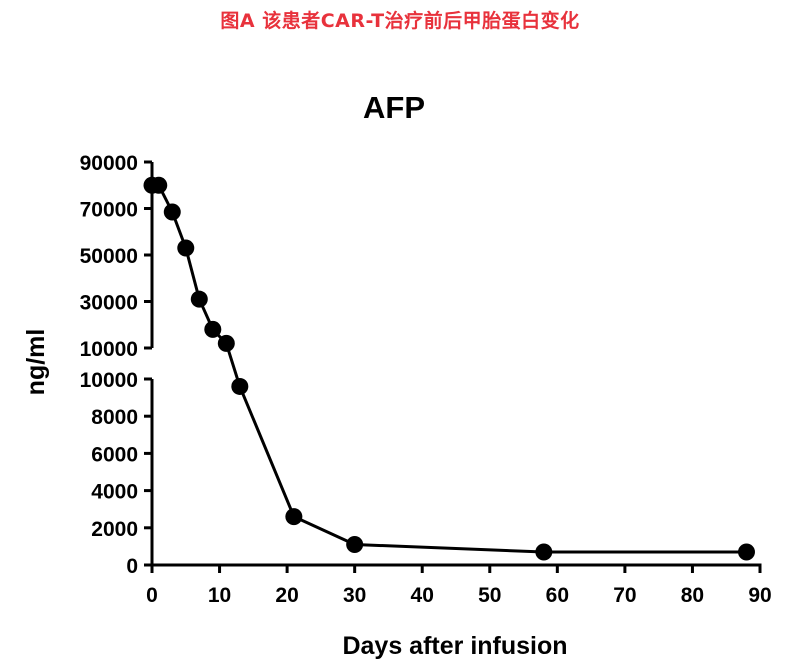  What do you see at coordinates (759, 595) in the screenshot?
I see `x-tick-label: 90` at bounding box center [759, 595].